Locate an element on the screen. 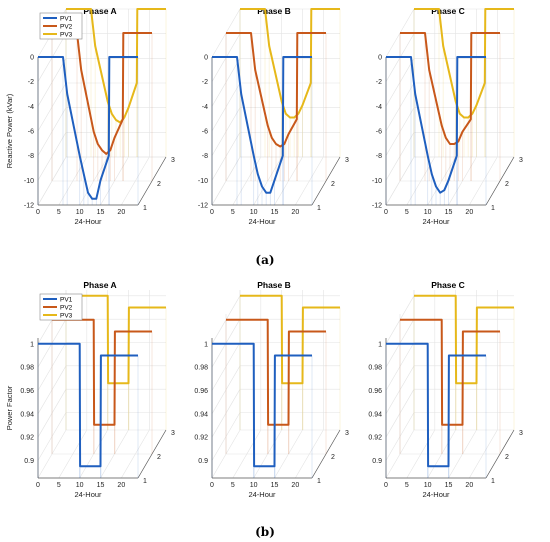 The width and height of the screenshot is (550, 542). caption-b: (b) is located at coordinates (265, 532).